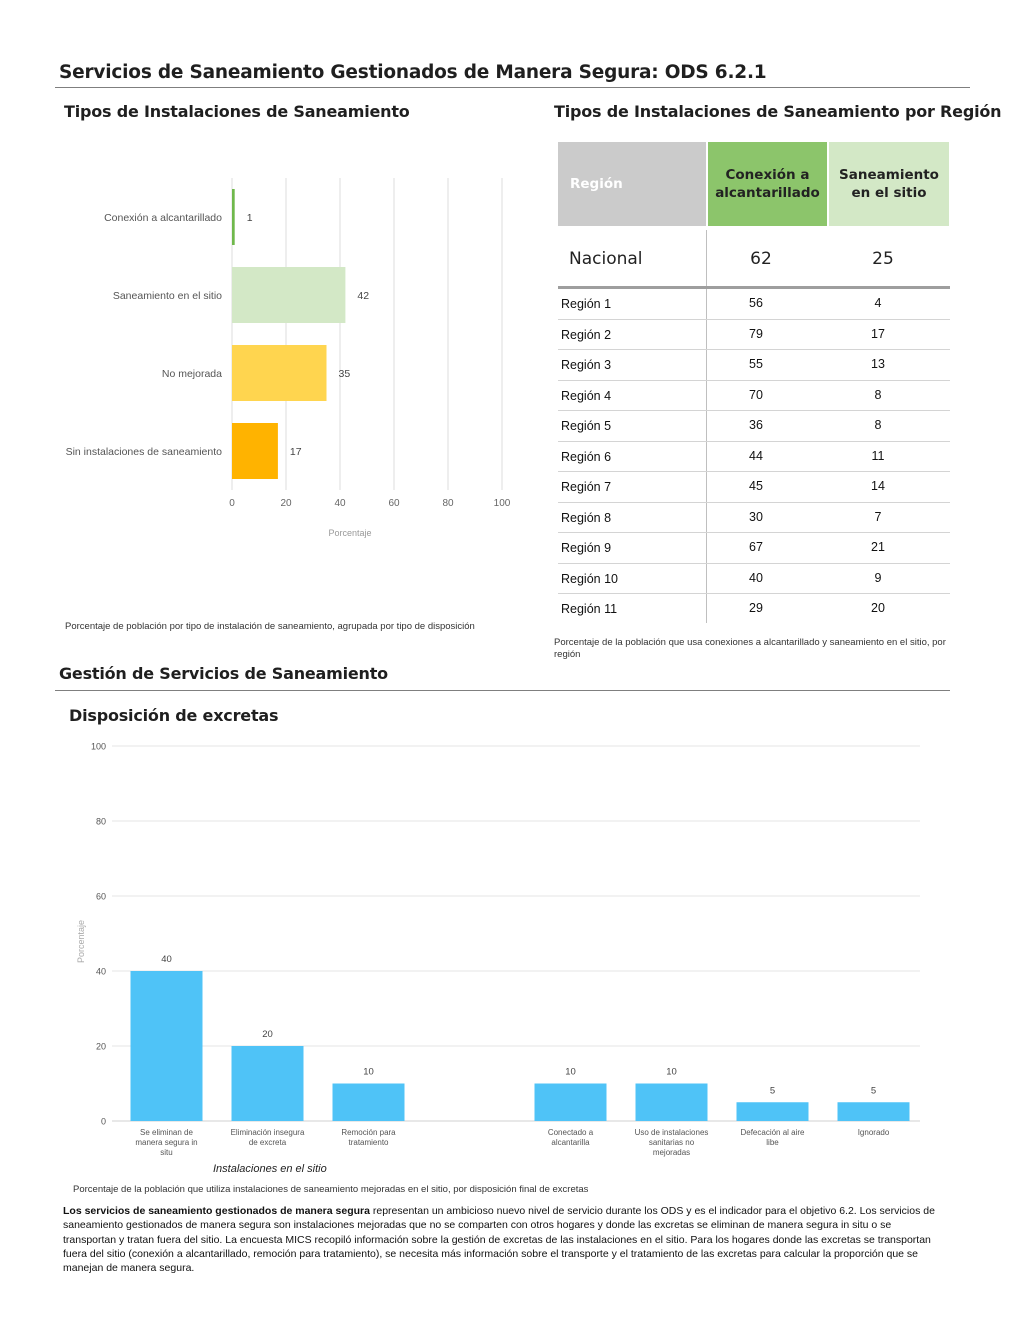  Describe the element at coordinates (756, 608) in the screenshot. I see `region-row-sewer-value: 29` at that location.